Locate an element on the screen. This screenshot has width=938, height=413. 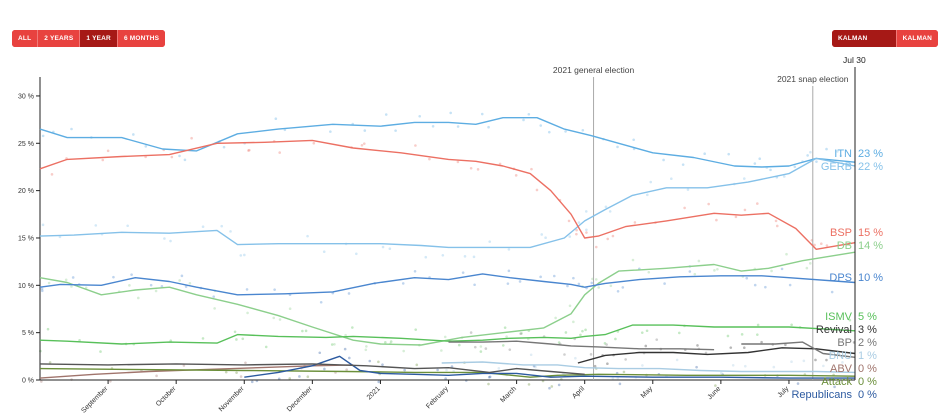
kalman-smooth-button: KALMAN SMOOTH is located at coordinates (864, 38).